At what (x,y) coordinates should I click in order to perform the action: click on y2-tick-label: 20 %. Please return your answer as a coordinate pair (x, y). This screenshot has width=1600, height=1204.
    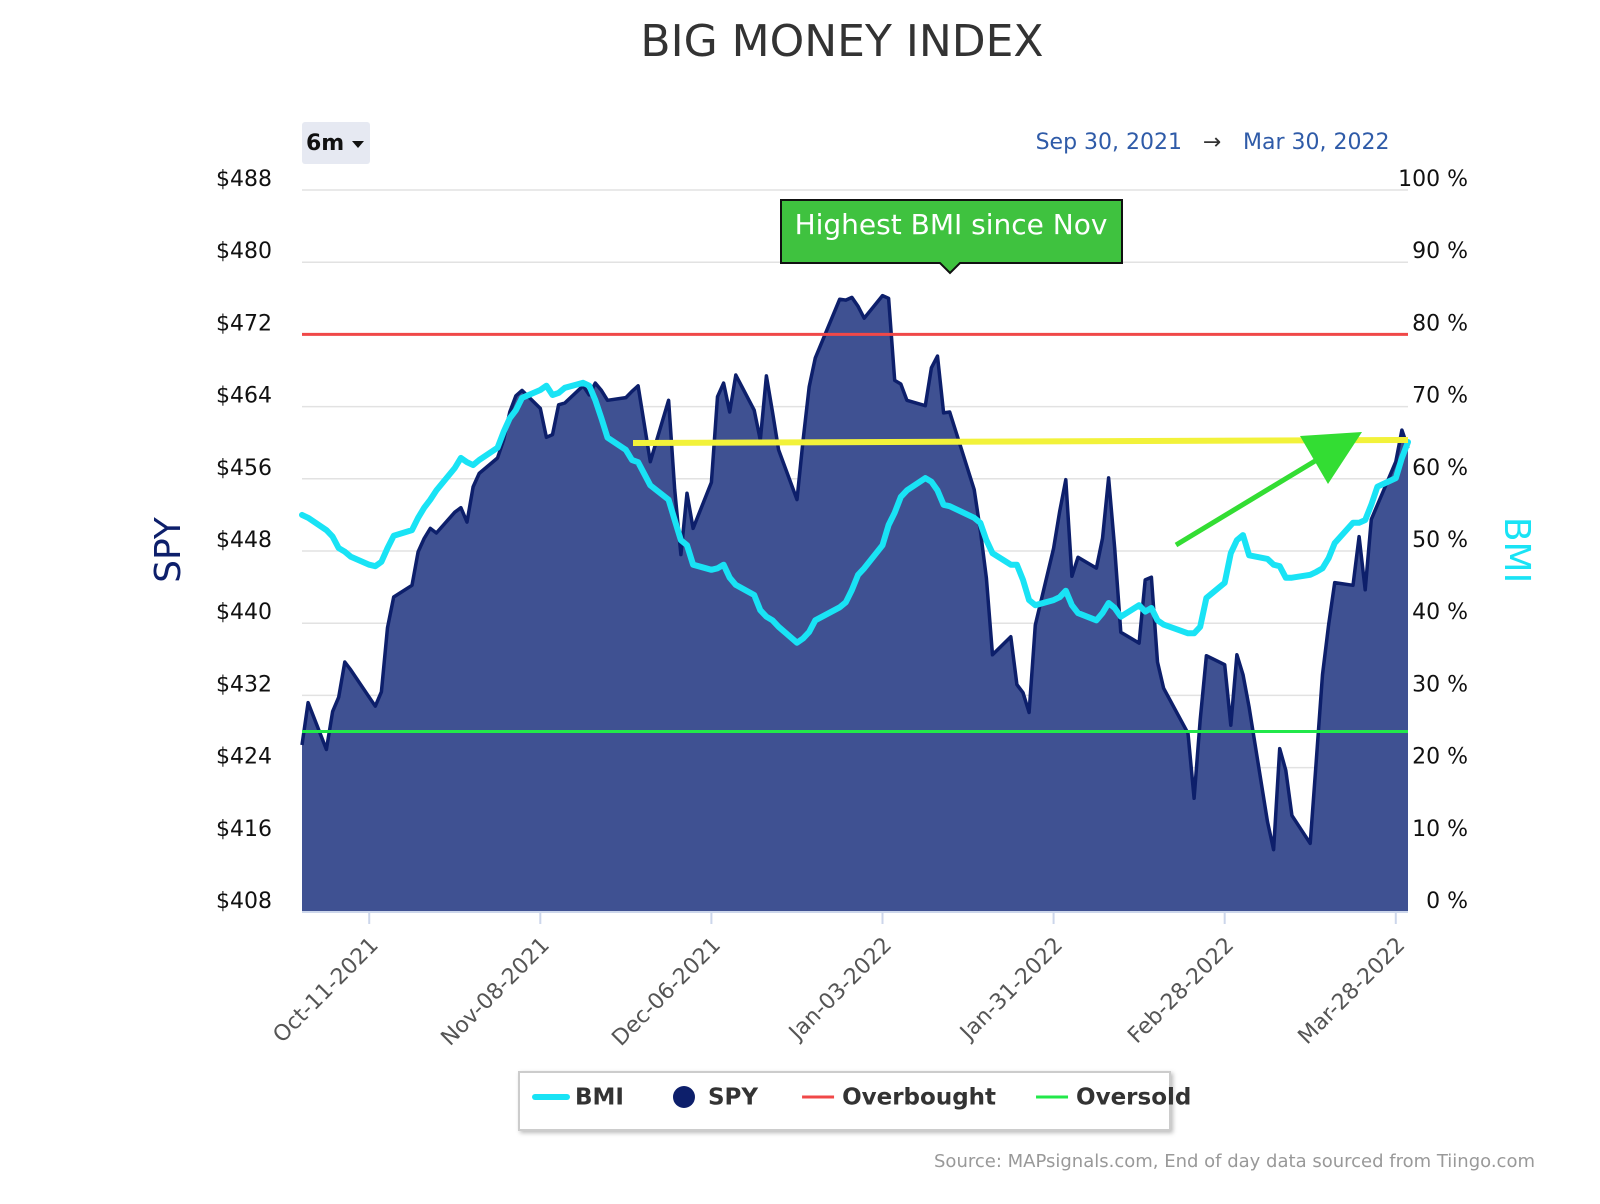
    Looking at the image, I should click on (1440, 757).